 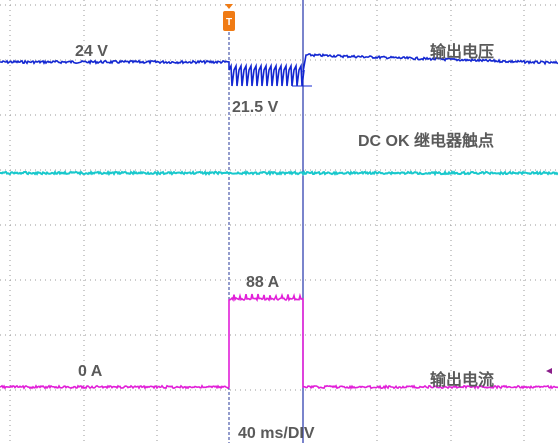 I want to click on trigger-marker: T, so click(x=229, y=17).